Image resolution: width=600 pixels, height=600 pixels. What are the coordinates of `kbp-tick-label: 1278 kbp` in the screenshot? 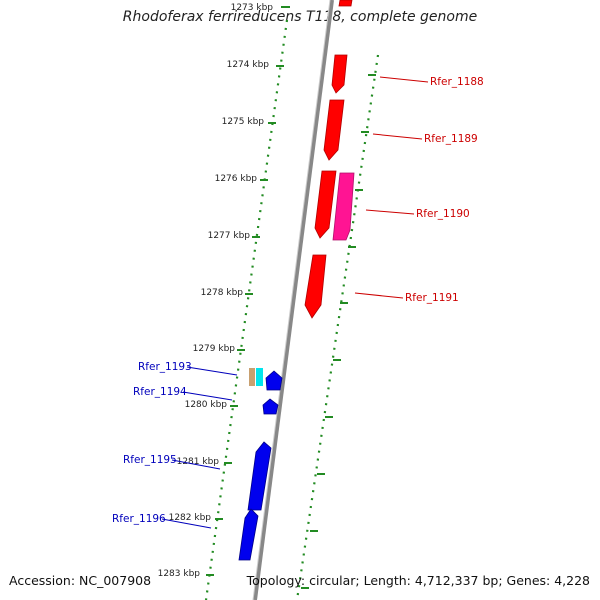 It's located at (222, 293).